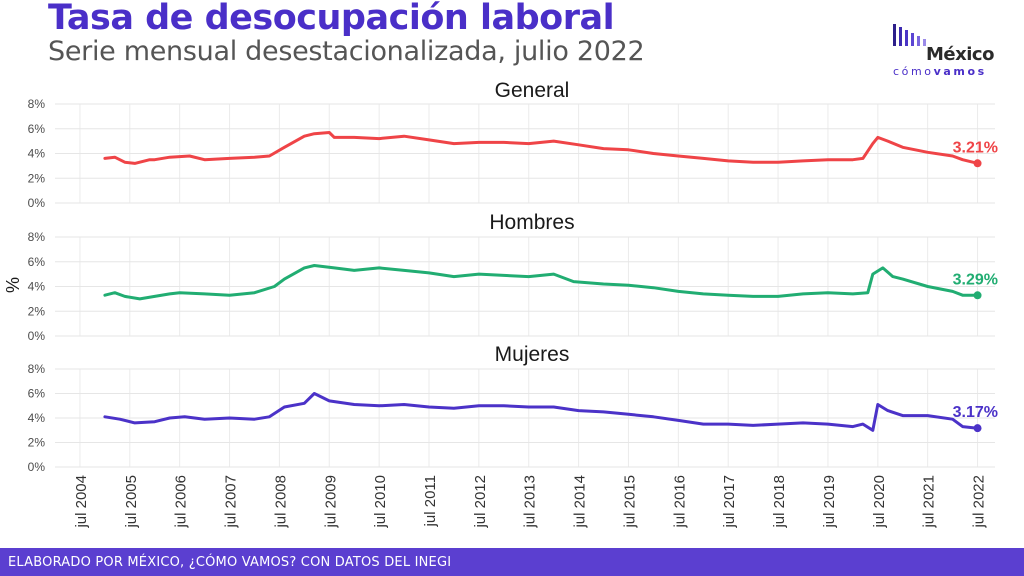  What do you see at coordinates (380, 502) in the screenshot?
I see `x-tick-label: jul 2010` at bounding box center [380, 502].